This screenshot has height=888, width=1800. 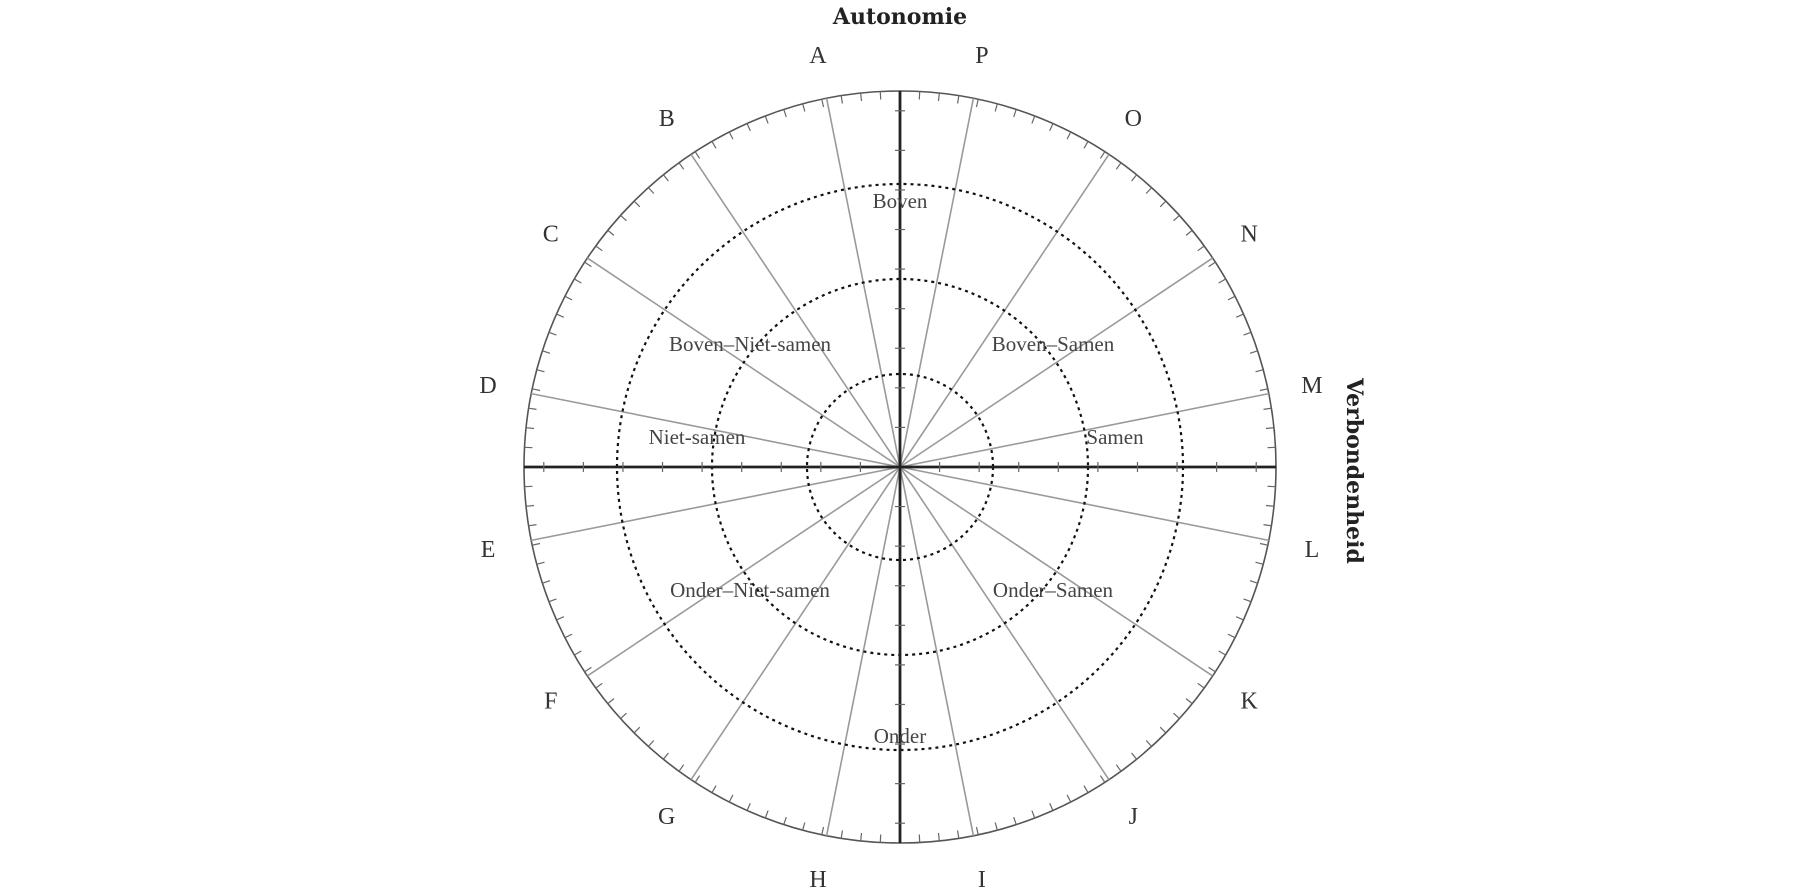 I want to click on sector-letter-b: B, so click(x=667, y=119).